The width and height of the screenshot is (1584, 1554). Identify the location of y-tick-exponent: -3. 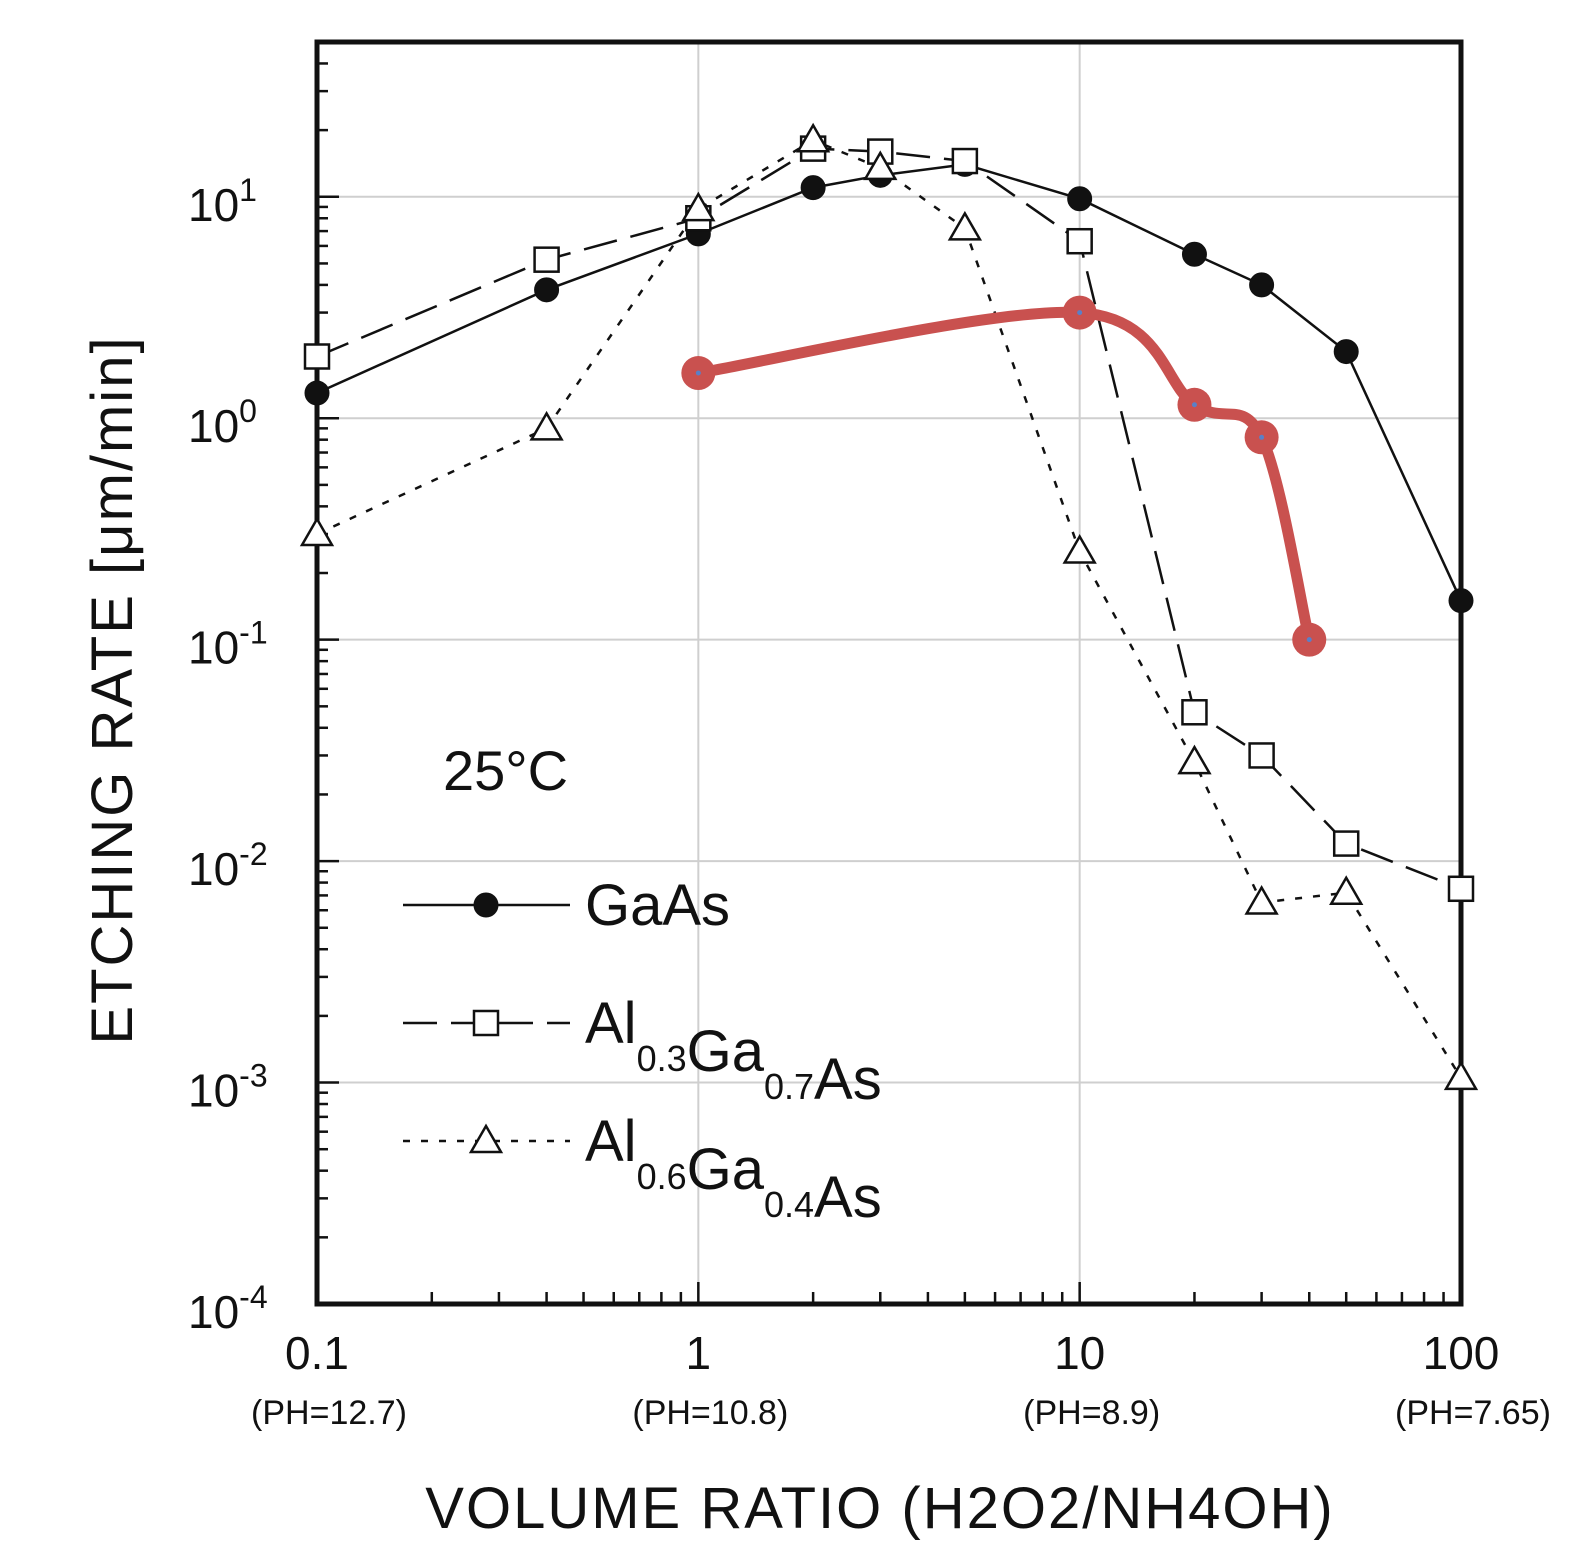
(253, 1076).